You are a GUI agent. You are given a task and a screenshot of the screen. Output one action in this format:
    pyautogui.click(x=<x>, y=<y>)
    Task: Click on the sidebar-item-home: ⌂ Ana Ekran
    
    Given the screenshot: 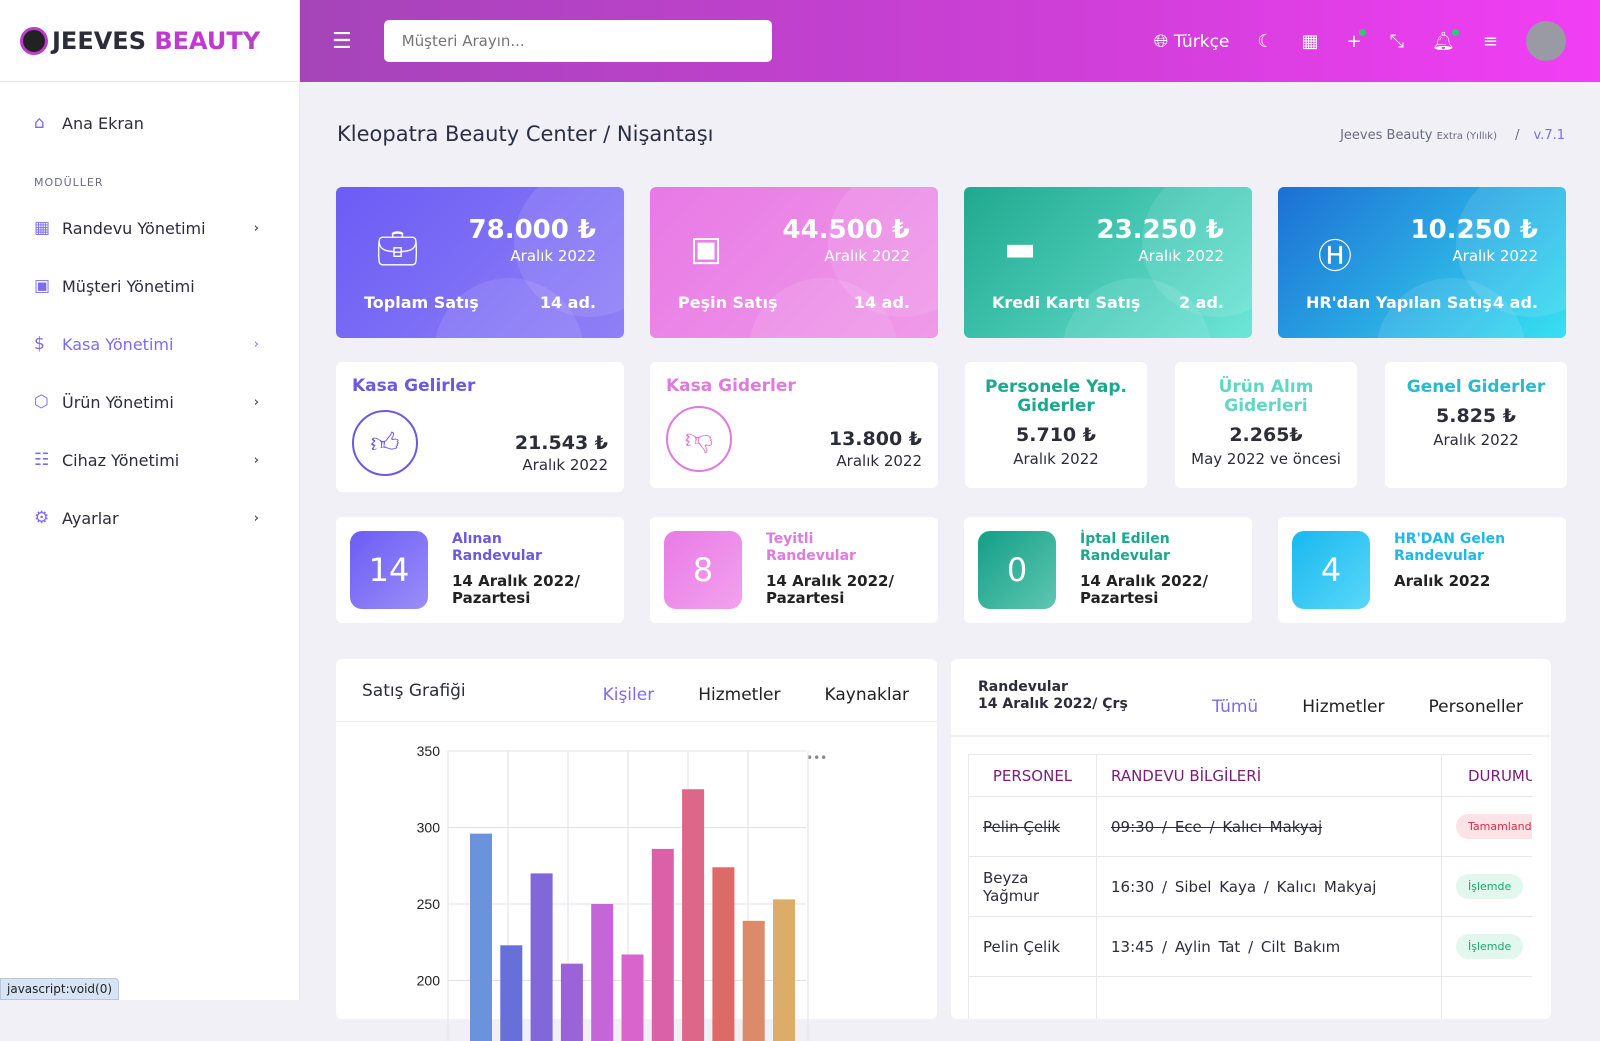 What is the action you would take?
    pyautogui.click(x=149, y=123)
    